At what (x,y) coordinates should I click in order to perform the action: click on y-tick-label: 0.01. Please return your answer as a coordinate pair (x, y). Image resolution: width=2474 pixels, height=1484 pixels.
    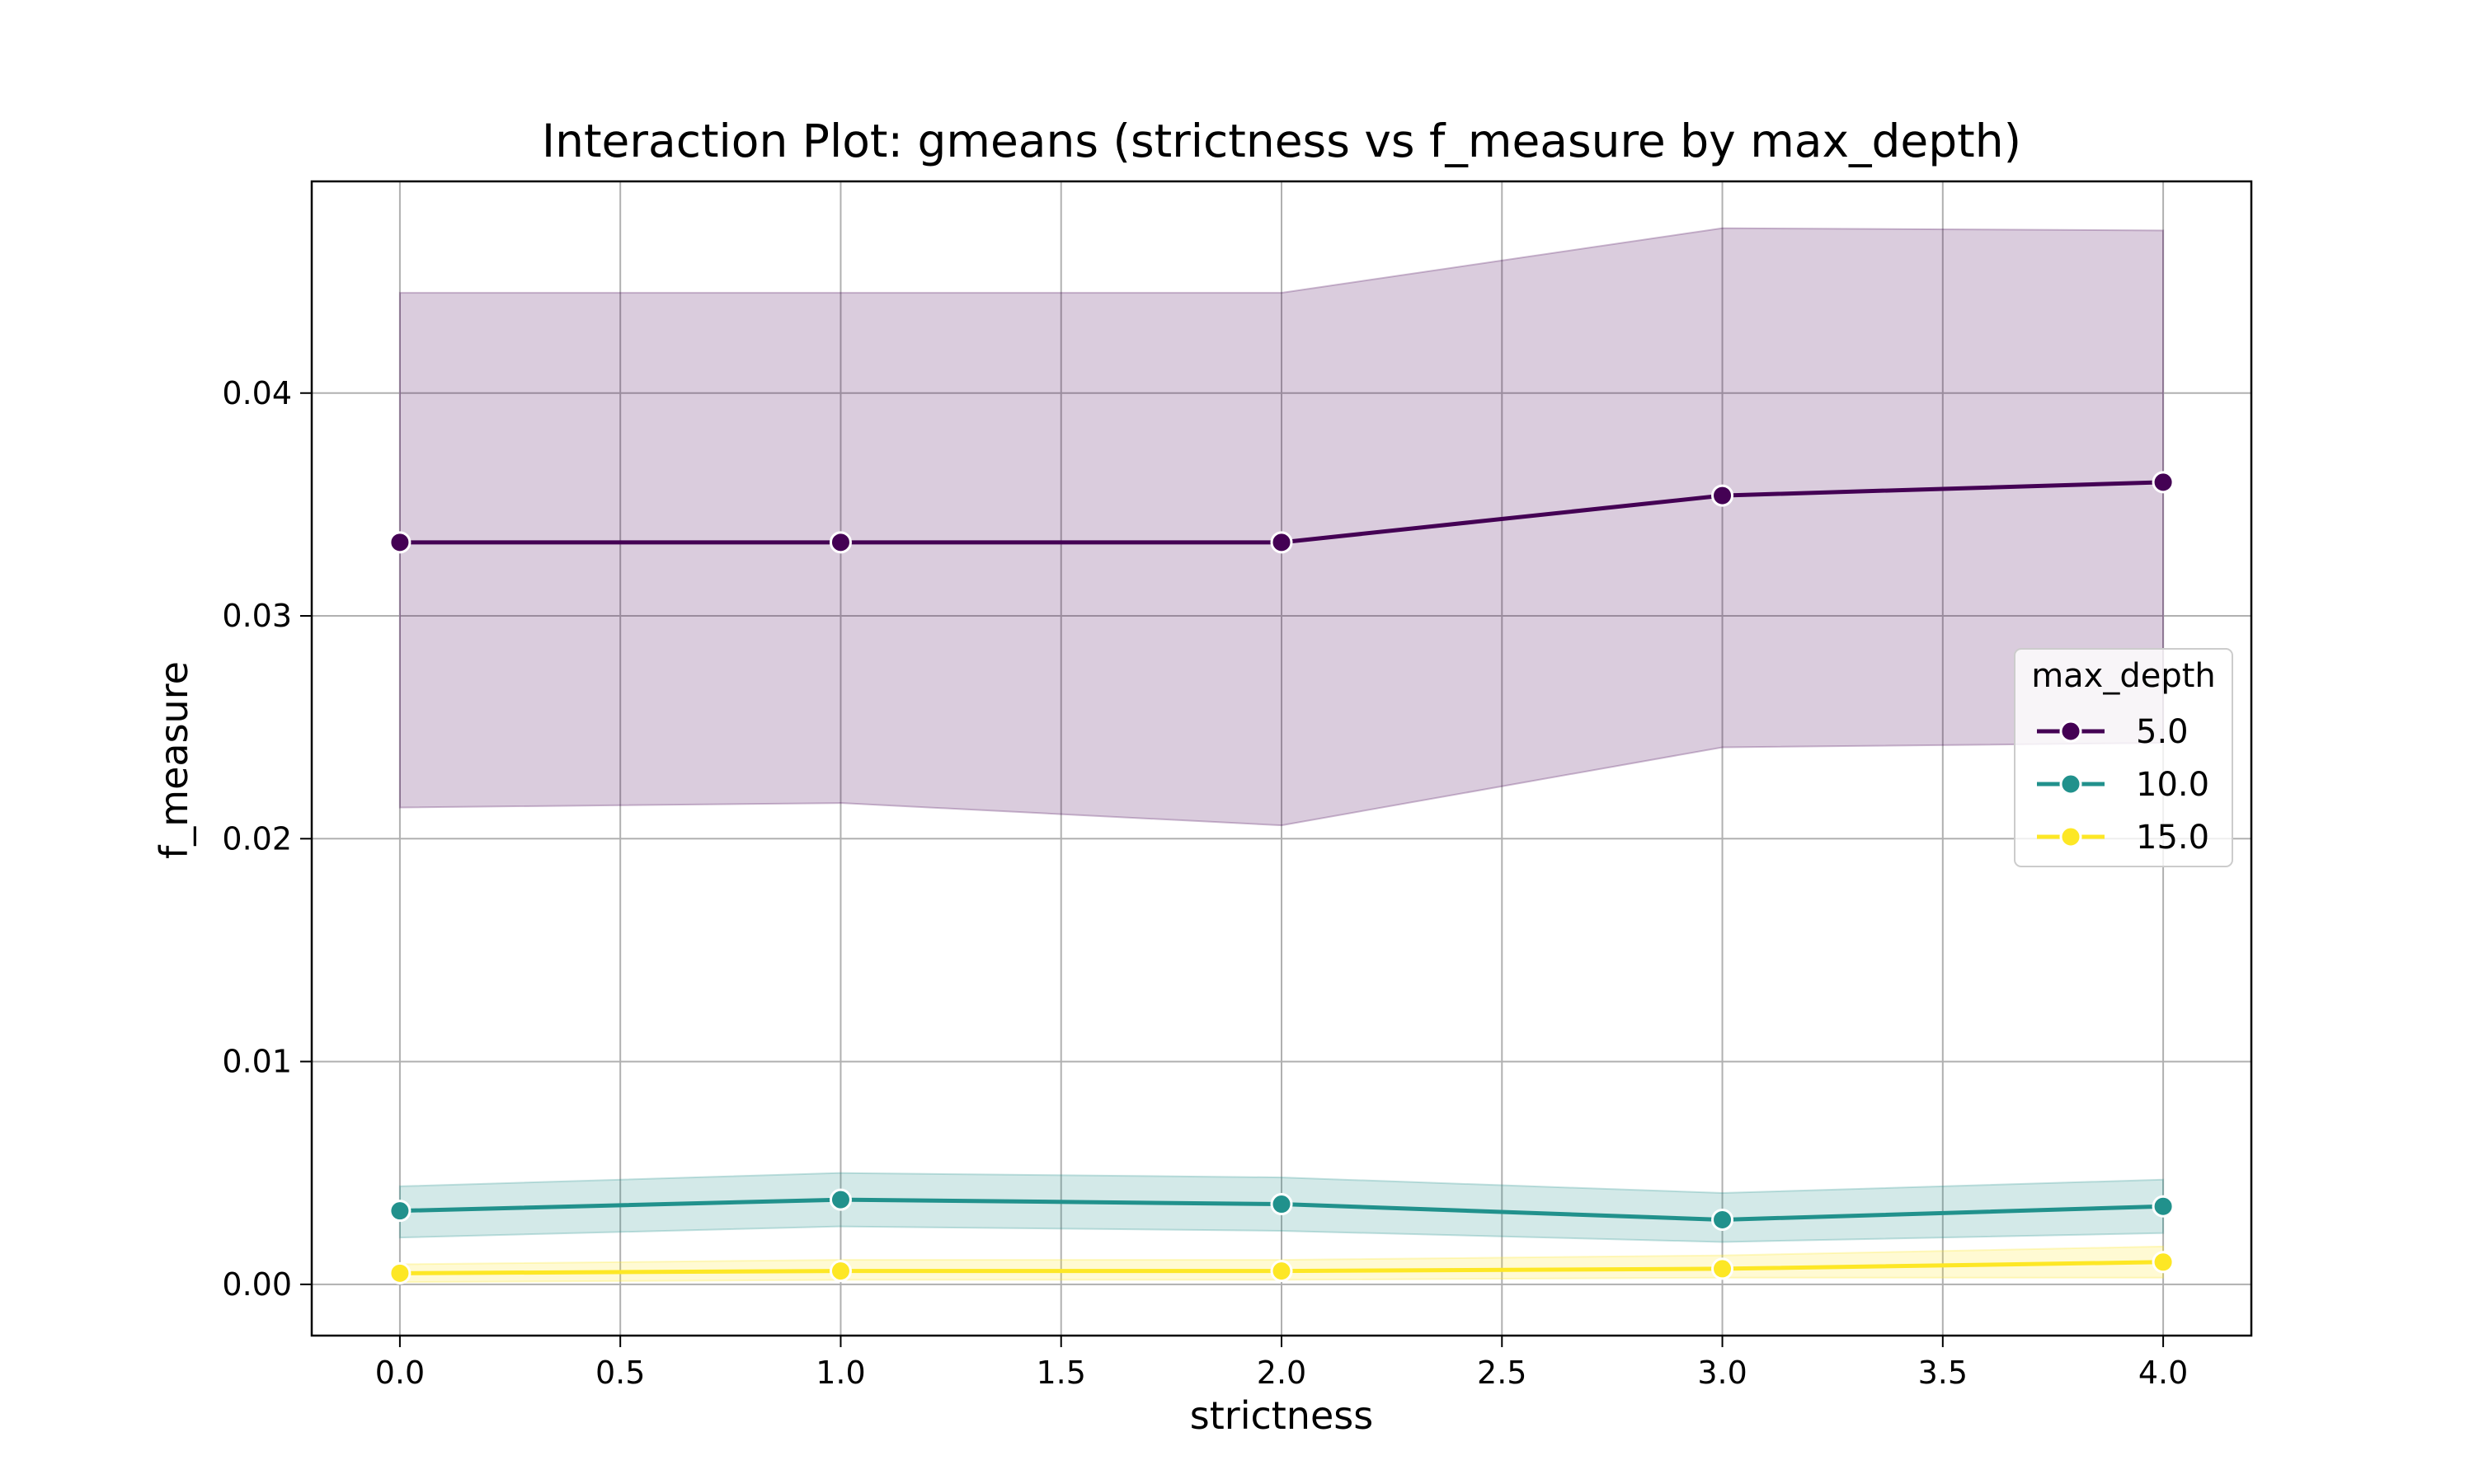
    Looking at the image, I should click on (257, 1062).